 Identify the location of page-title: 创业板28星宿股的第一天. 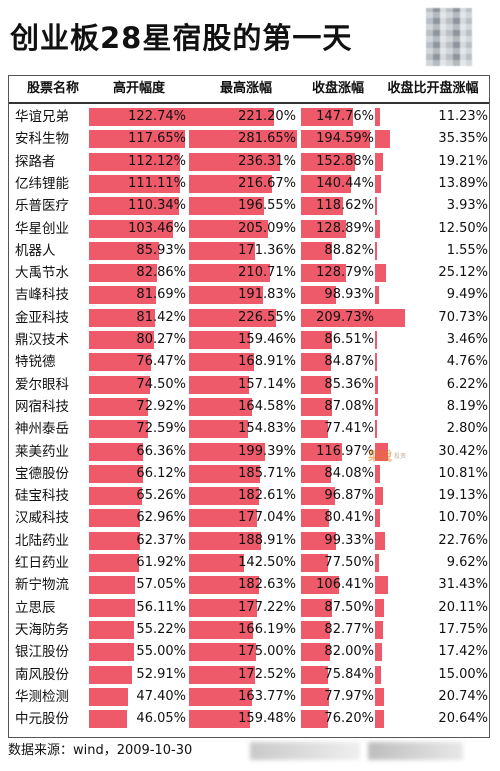
(181, 38).